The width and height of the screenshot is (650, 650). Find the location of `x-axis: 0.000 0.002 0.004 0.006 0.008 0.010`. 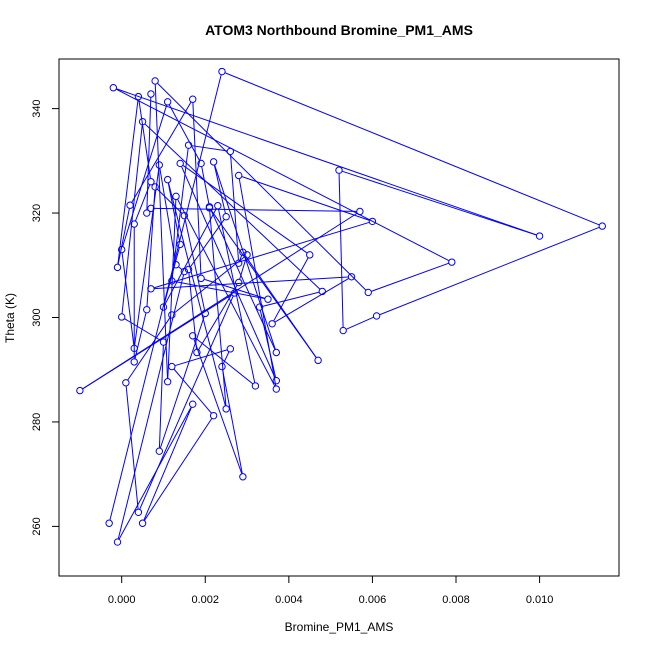

x-axis: 0.000 0.002 0.004 0.006 0.008 0.010 is located at coordinates (330, 590).